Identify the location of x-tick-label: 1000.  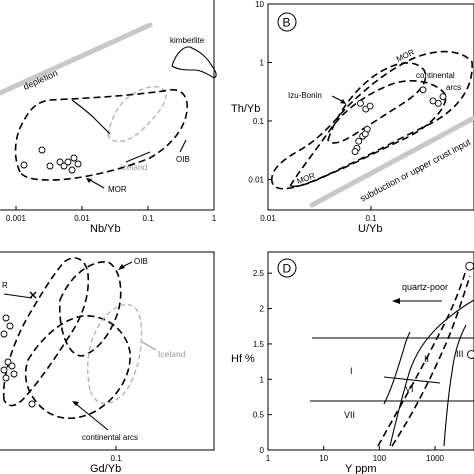
(435, 458).